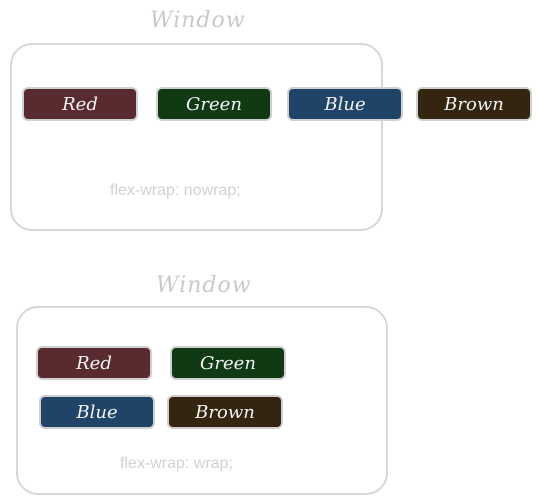  I want to click on top-caption: flex-wrap: nowrap;, so click(175, 190).